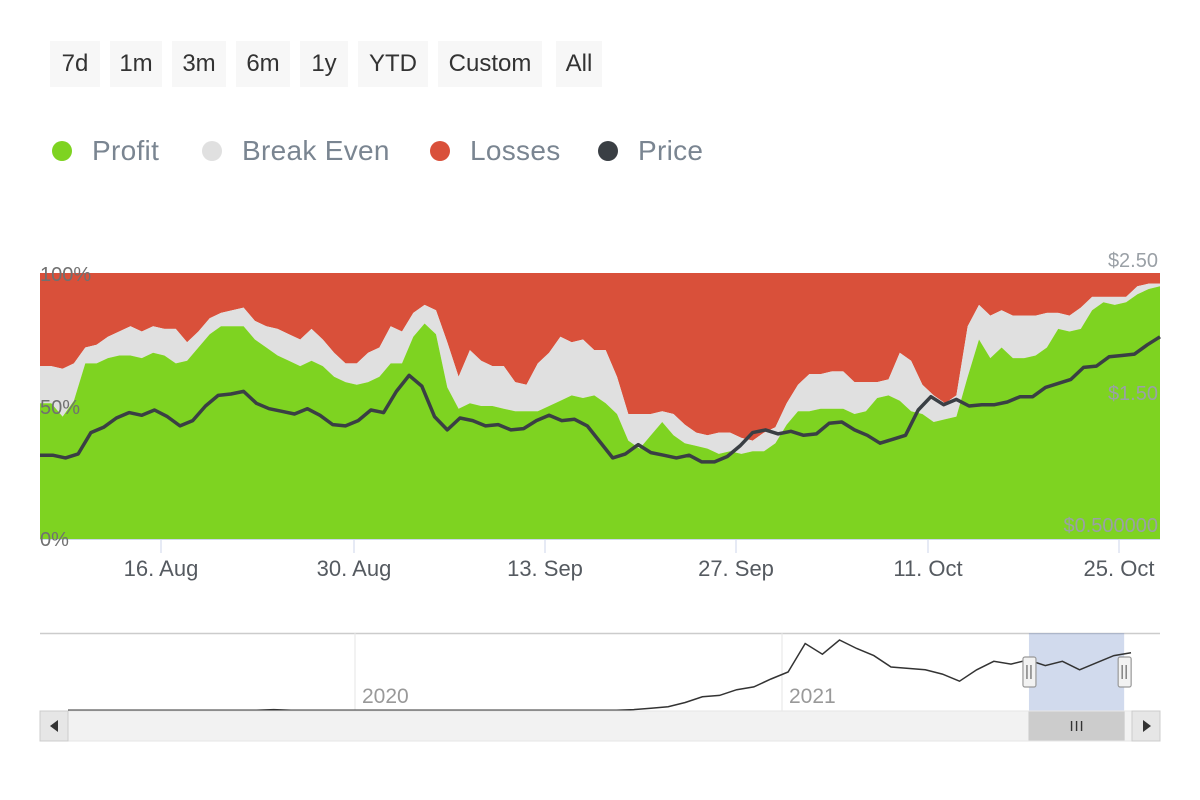 The image size is (1200, 800). Describe the element at coordinates (600, 675) in the screenshot. I see `navigator-series-line` at that location.